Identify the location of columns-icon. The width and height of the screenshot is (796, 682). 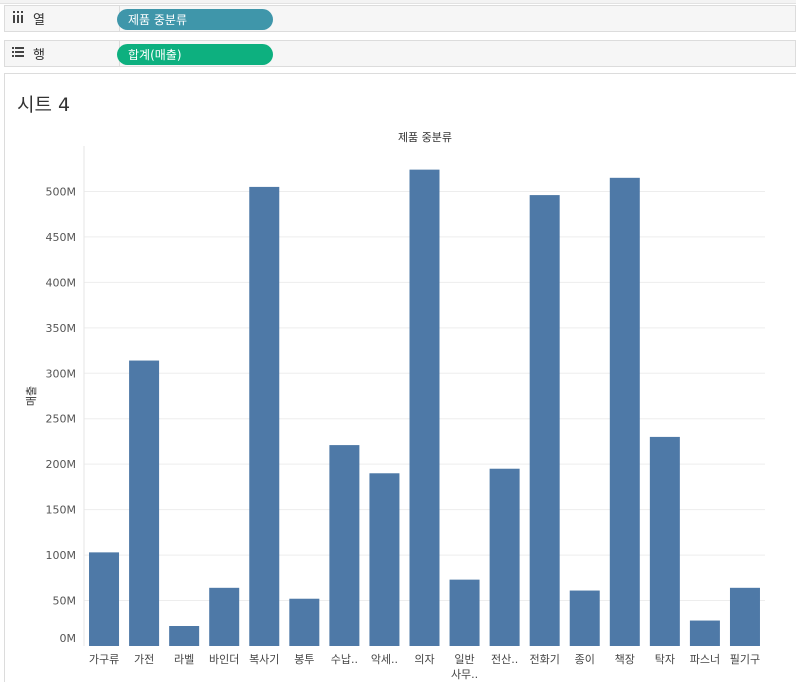
(18, 18).